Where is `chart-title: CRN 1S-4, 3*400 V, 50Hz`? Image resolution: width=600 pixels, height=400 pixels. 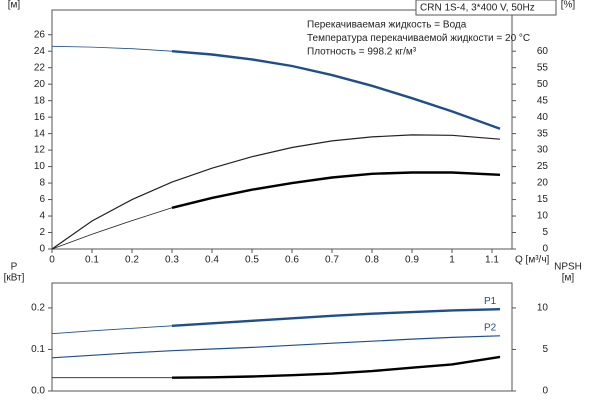 chart-title: CRN 1S-4, 3*400 V, 50Hz is located at coordinates (477, 8).